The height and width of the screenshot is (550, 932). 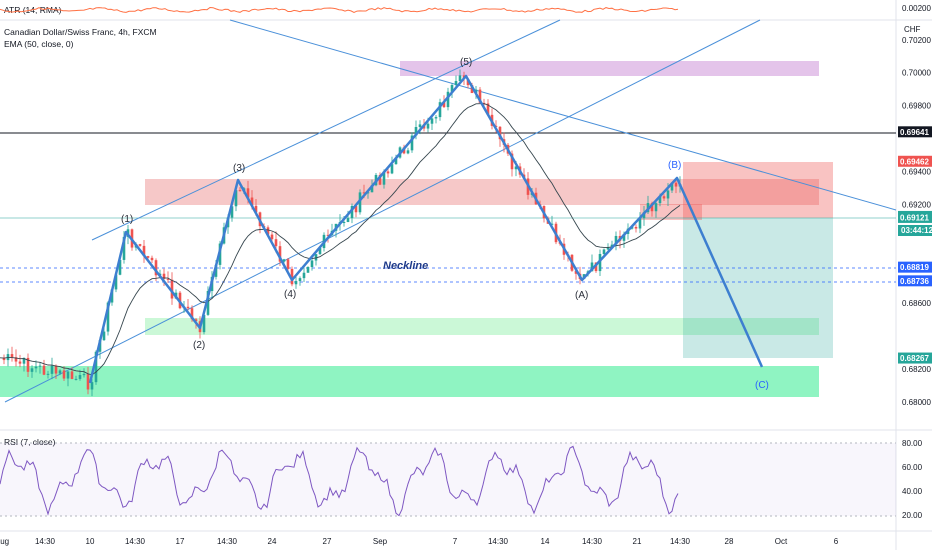 I want to click on stop-loss-area, so click(x=758, y=190).